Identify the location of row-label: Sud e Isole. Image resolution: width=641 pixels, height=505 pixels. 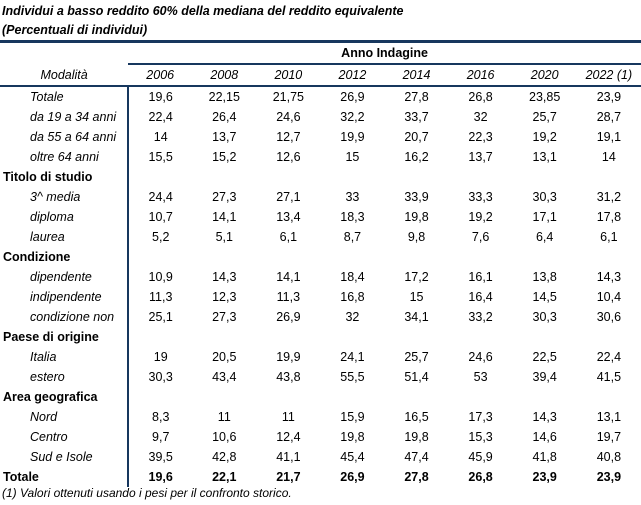
(65, 457).